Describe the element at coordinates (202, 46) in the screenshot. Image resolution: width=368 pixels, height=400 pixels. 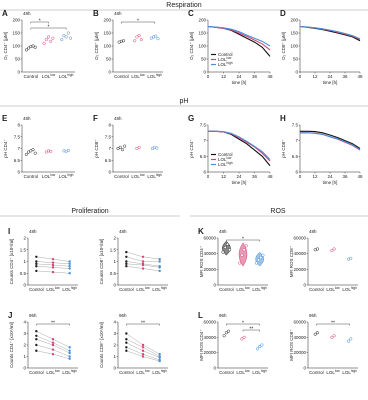
I see `y-tick-label: 100` at that location.